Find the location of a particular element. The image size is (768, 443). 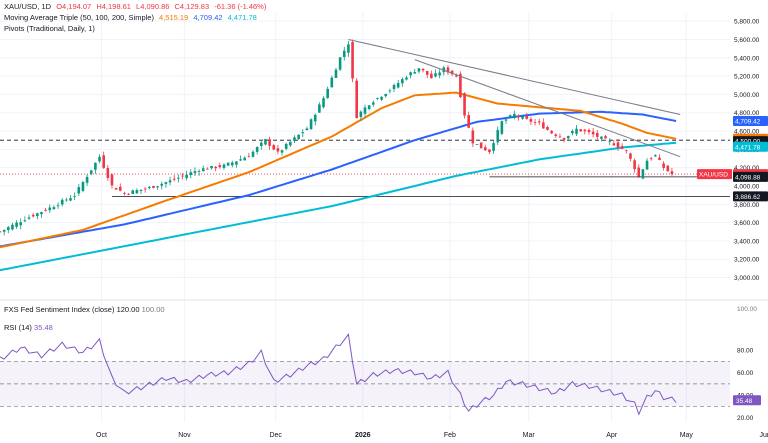

price-tag-label: 3,886.62 is located at coordinates (748, 197).